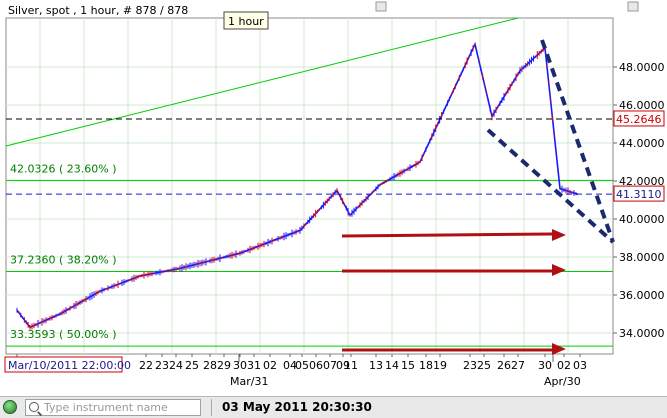  Describe the element at coordinates (518, 365) in the screenshot. I see `x-tick-label: 27` at that location.